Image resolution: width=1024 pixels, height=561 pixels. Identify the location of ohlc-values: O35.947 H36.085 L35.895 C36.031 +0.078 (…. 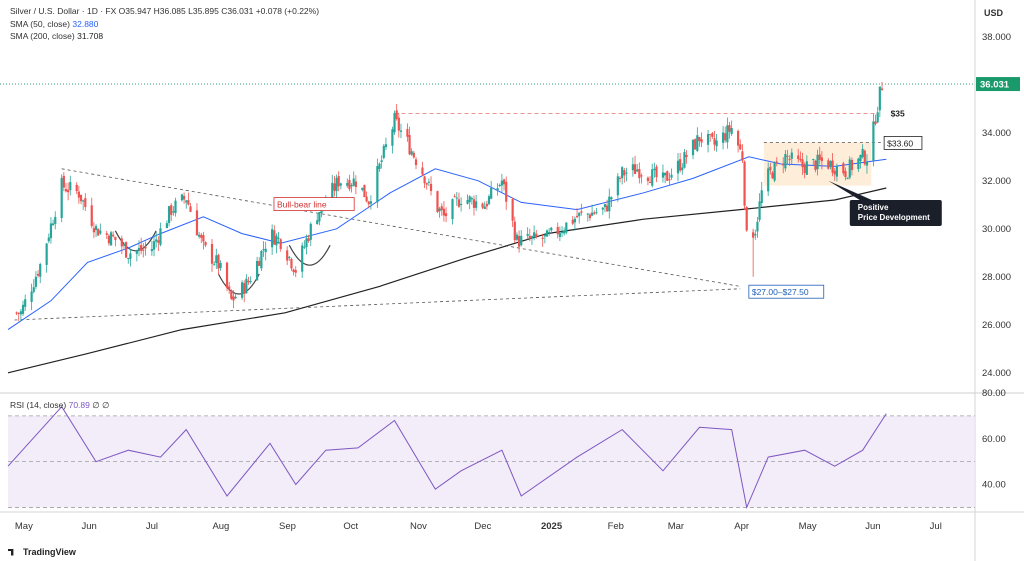
(219, 11).